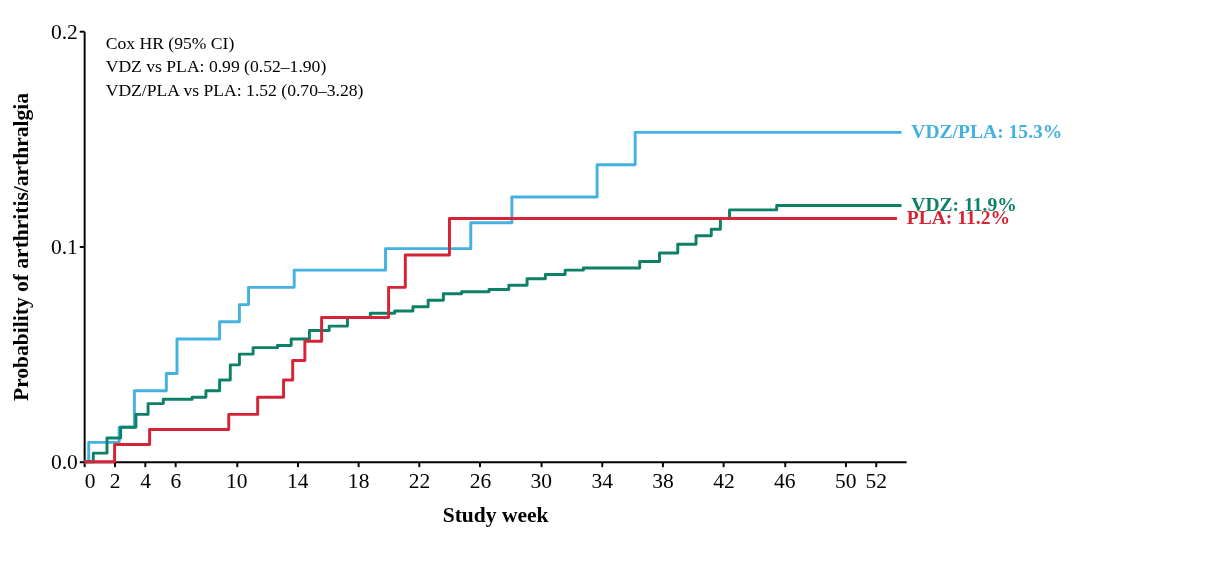  Describe the element at coordinates (64, 246) in the screenshot. I see `y-tick-label: 0.1` at that location.